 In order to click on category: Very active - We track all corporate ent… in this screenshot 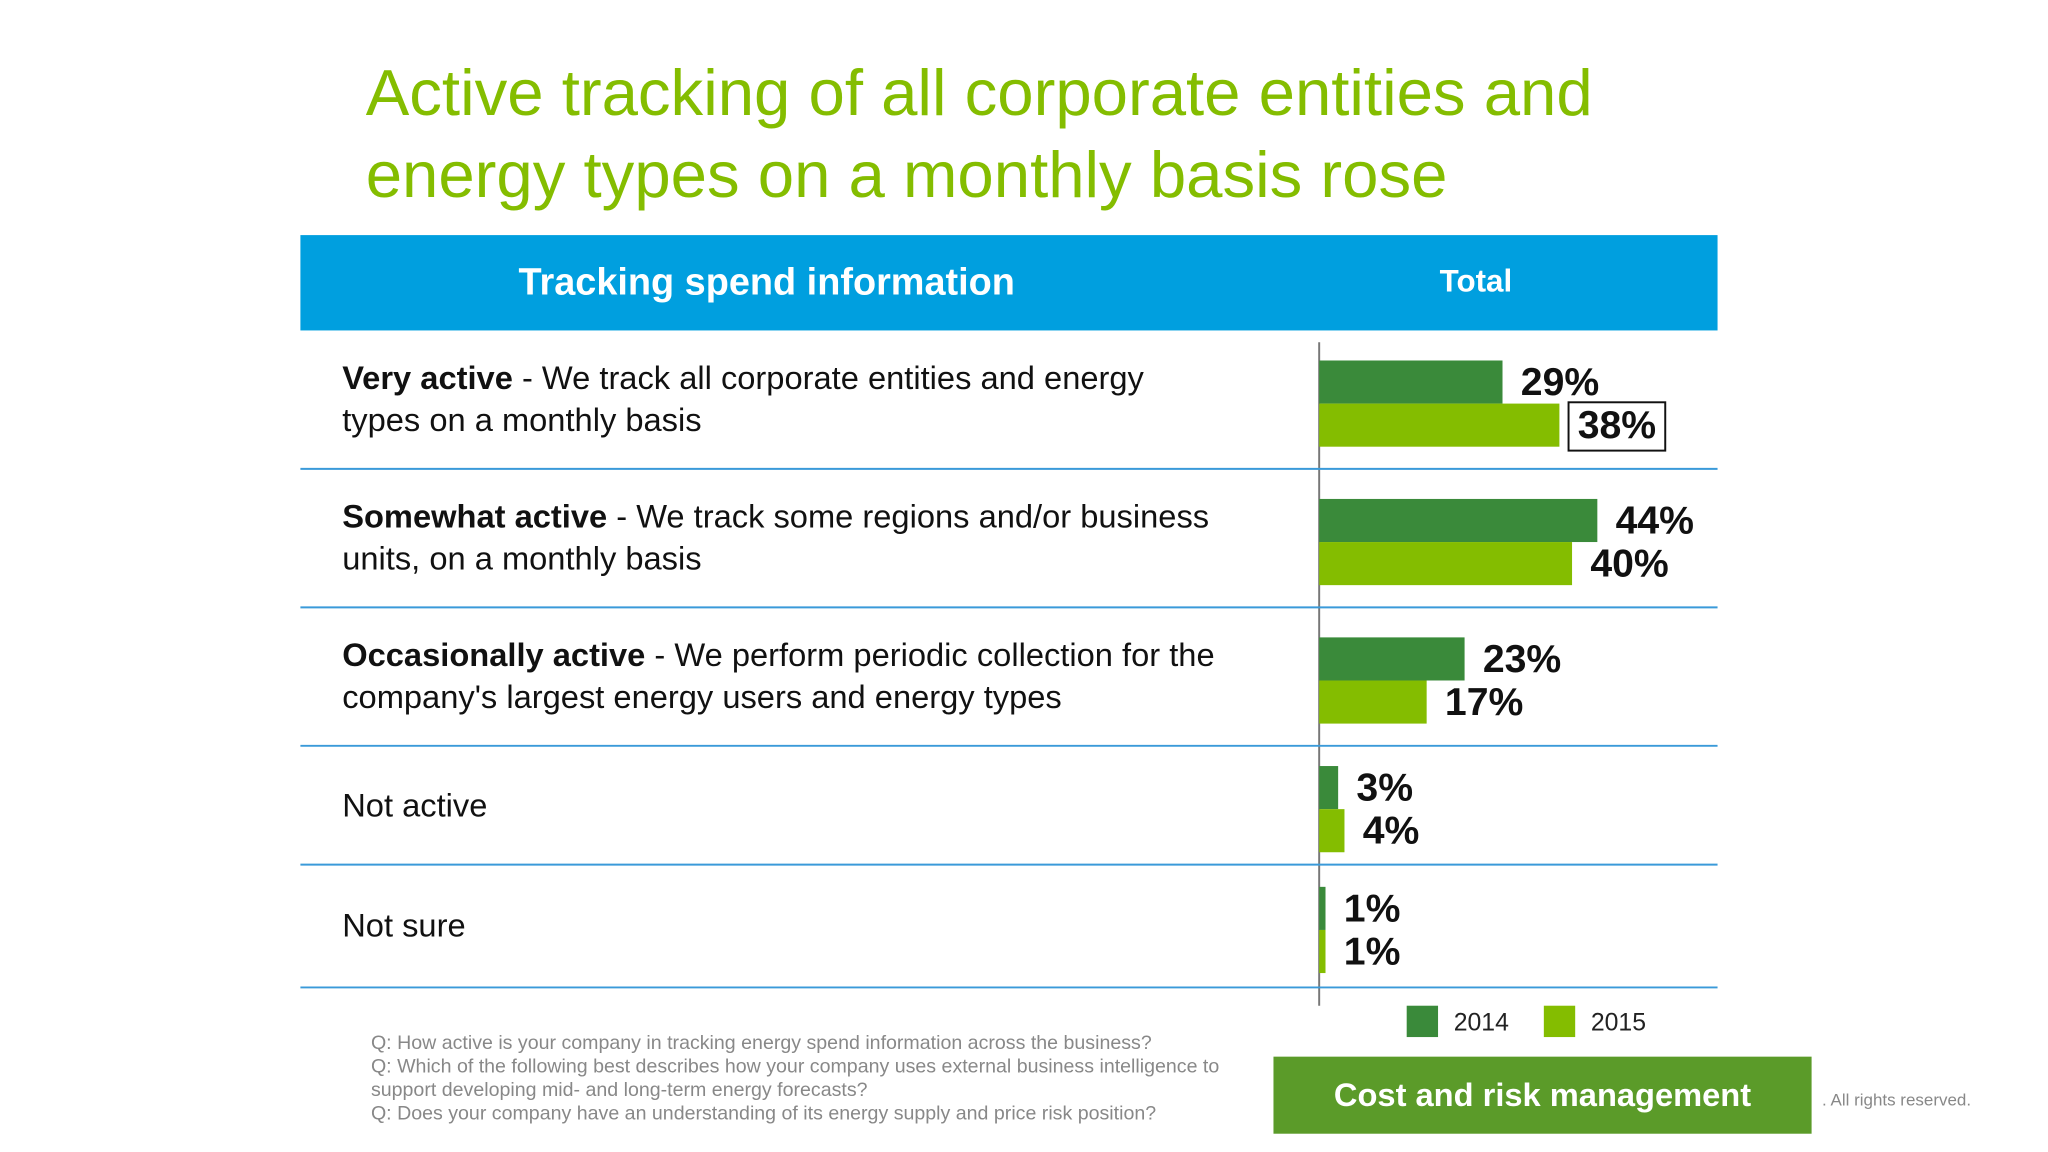, I will do `click(799, 399)`.